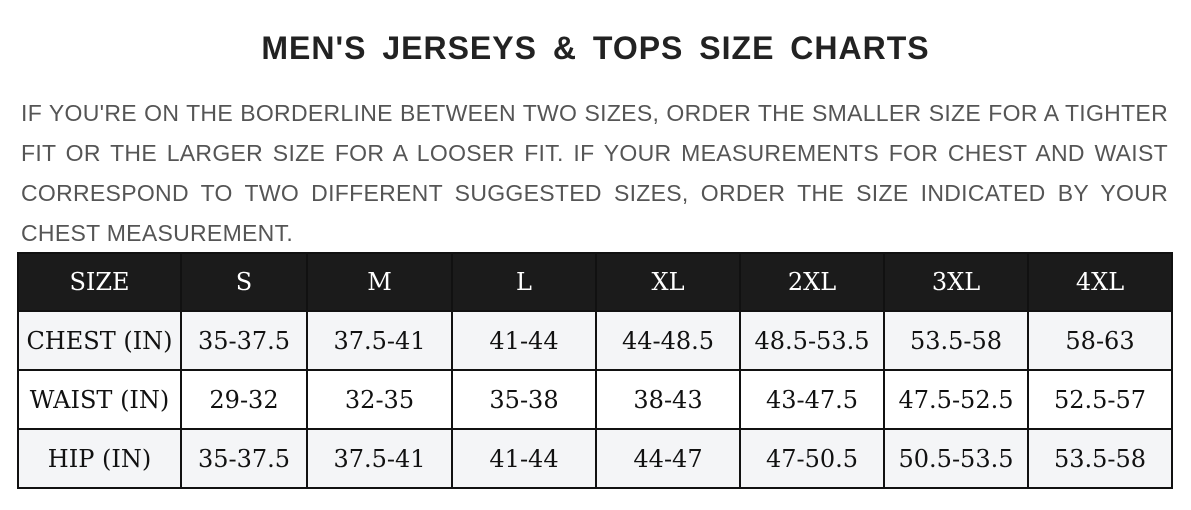 This screenshot has height=510, width=1191. I want to click on column-header: 2XL, so click(812, 282).